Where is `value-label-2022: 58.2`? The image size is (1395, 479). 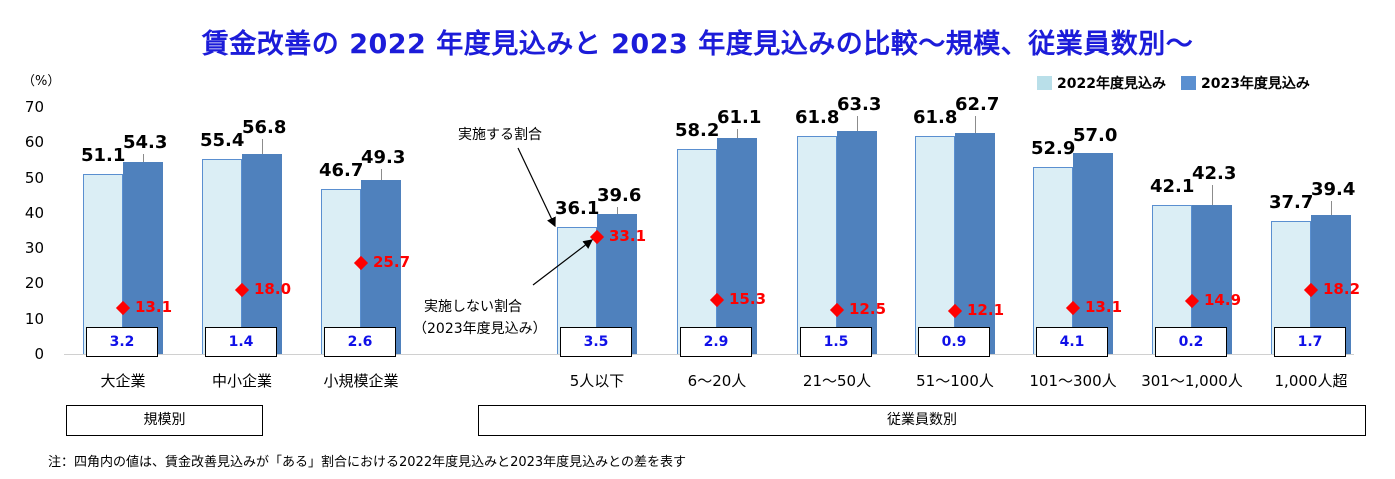
value-label-2022: 58.2 is located at coordinates (697, 130).